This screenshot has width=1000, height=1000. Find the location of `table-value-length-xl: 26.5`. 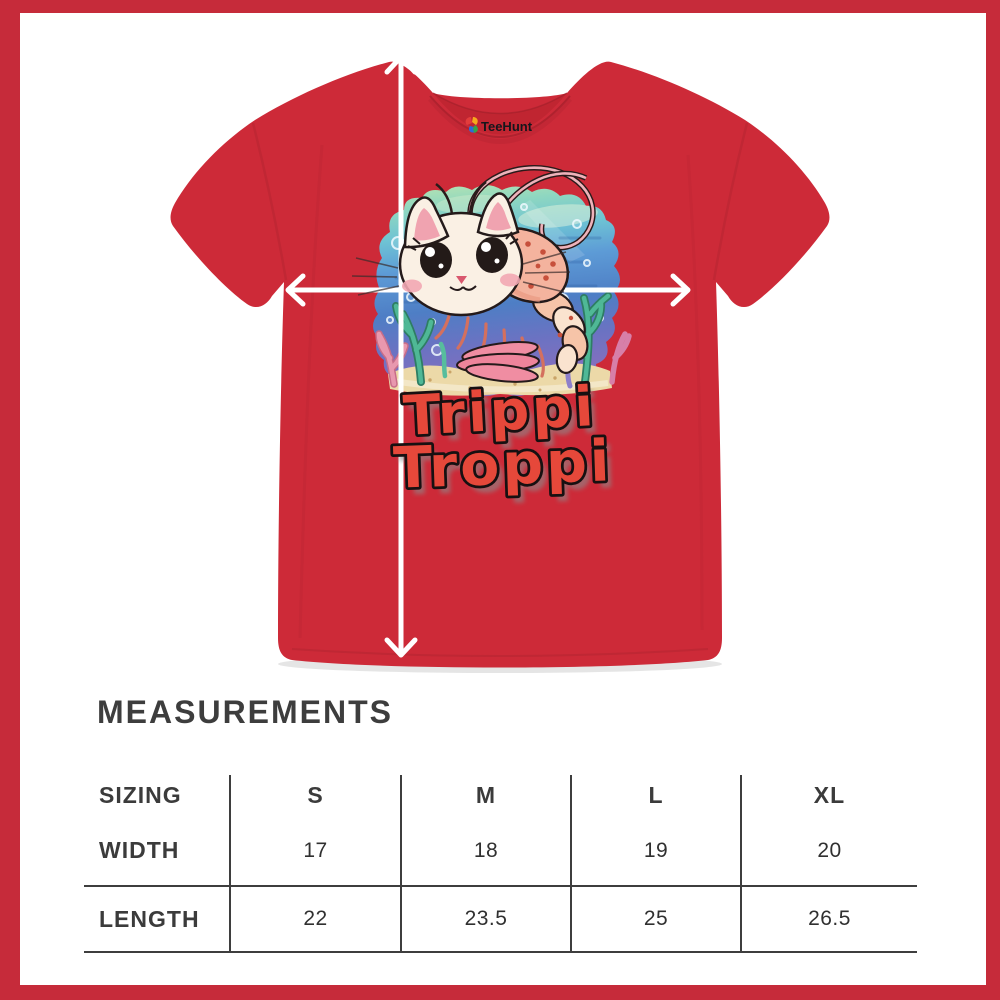

table-value-length-xl: 26.5 is located at coordinates (829, 920).